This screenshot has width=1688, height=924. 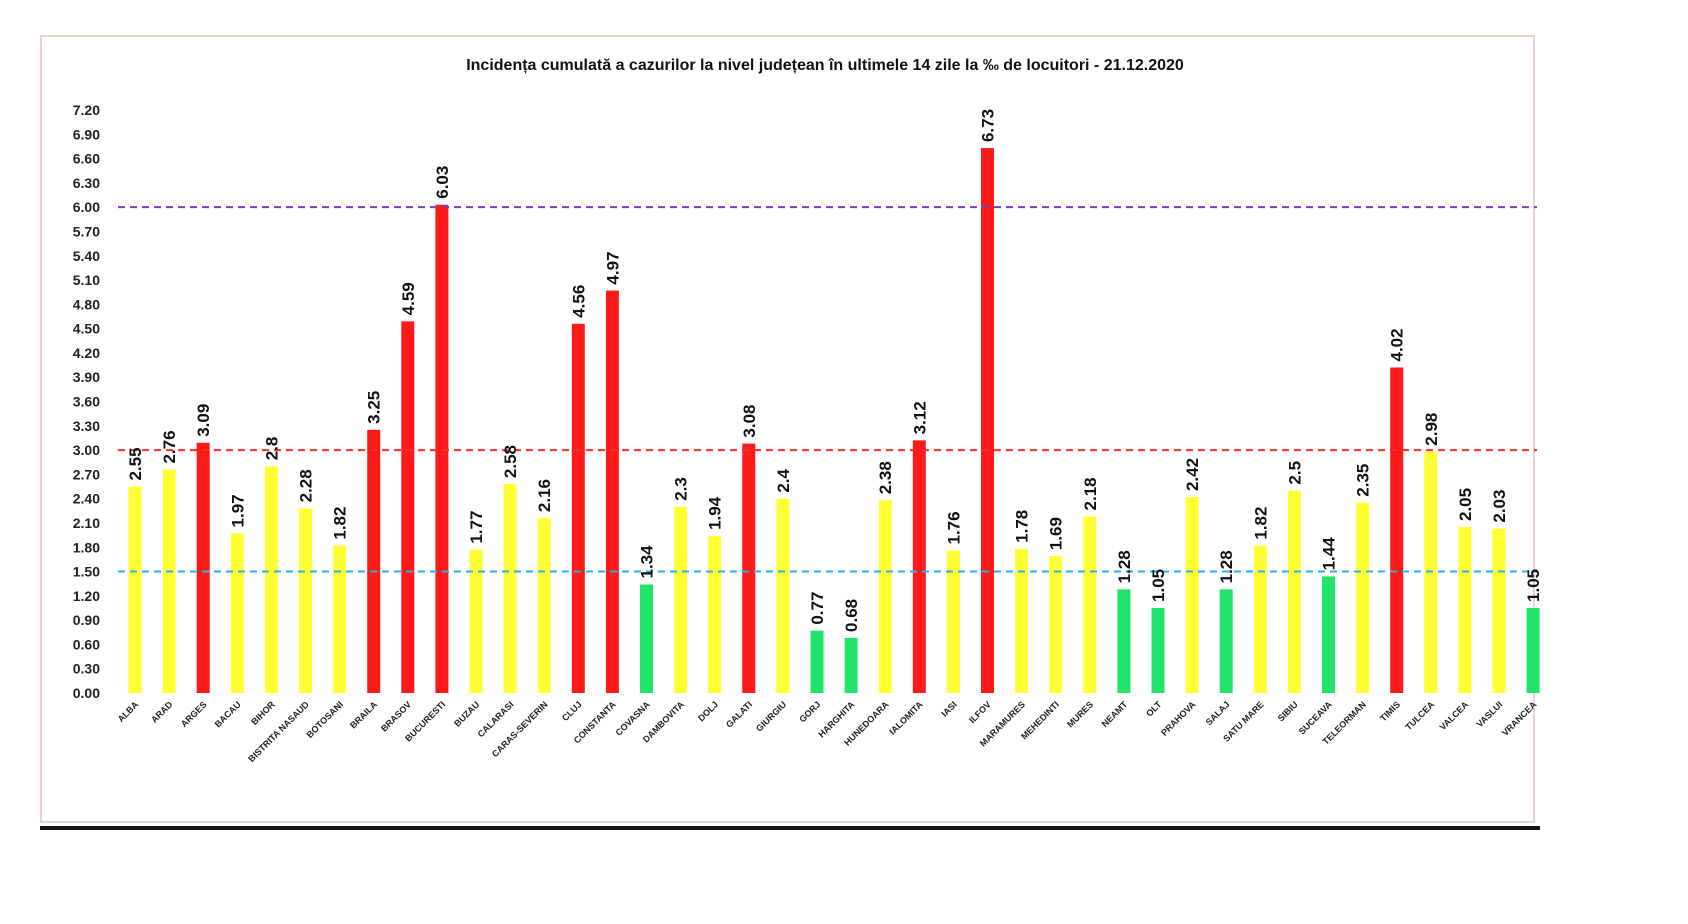 I want to click on bar-satu-mare, so click(x=1260, y=619).